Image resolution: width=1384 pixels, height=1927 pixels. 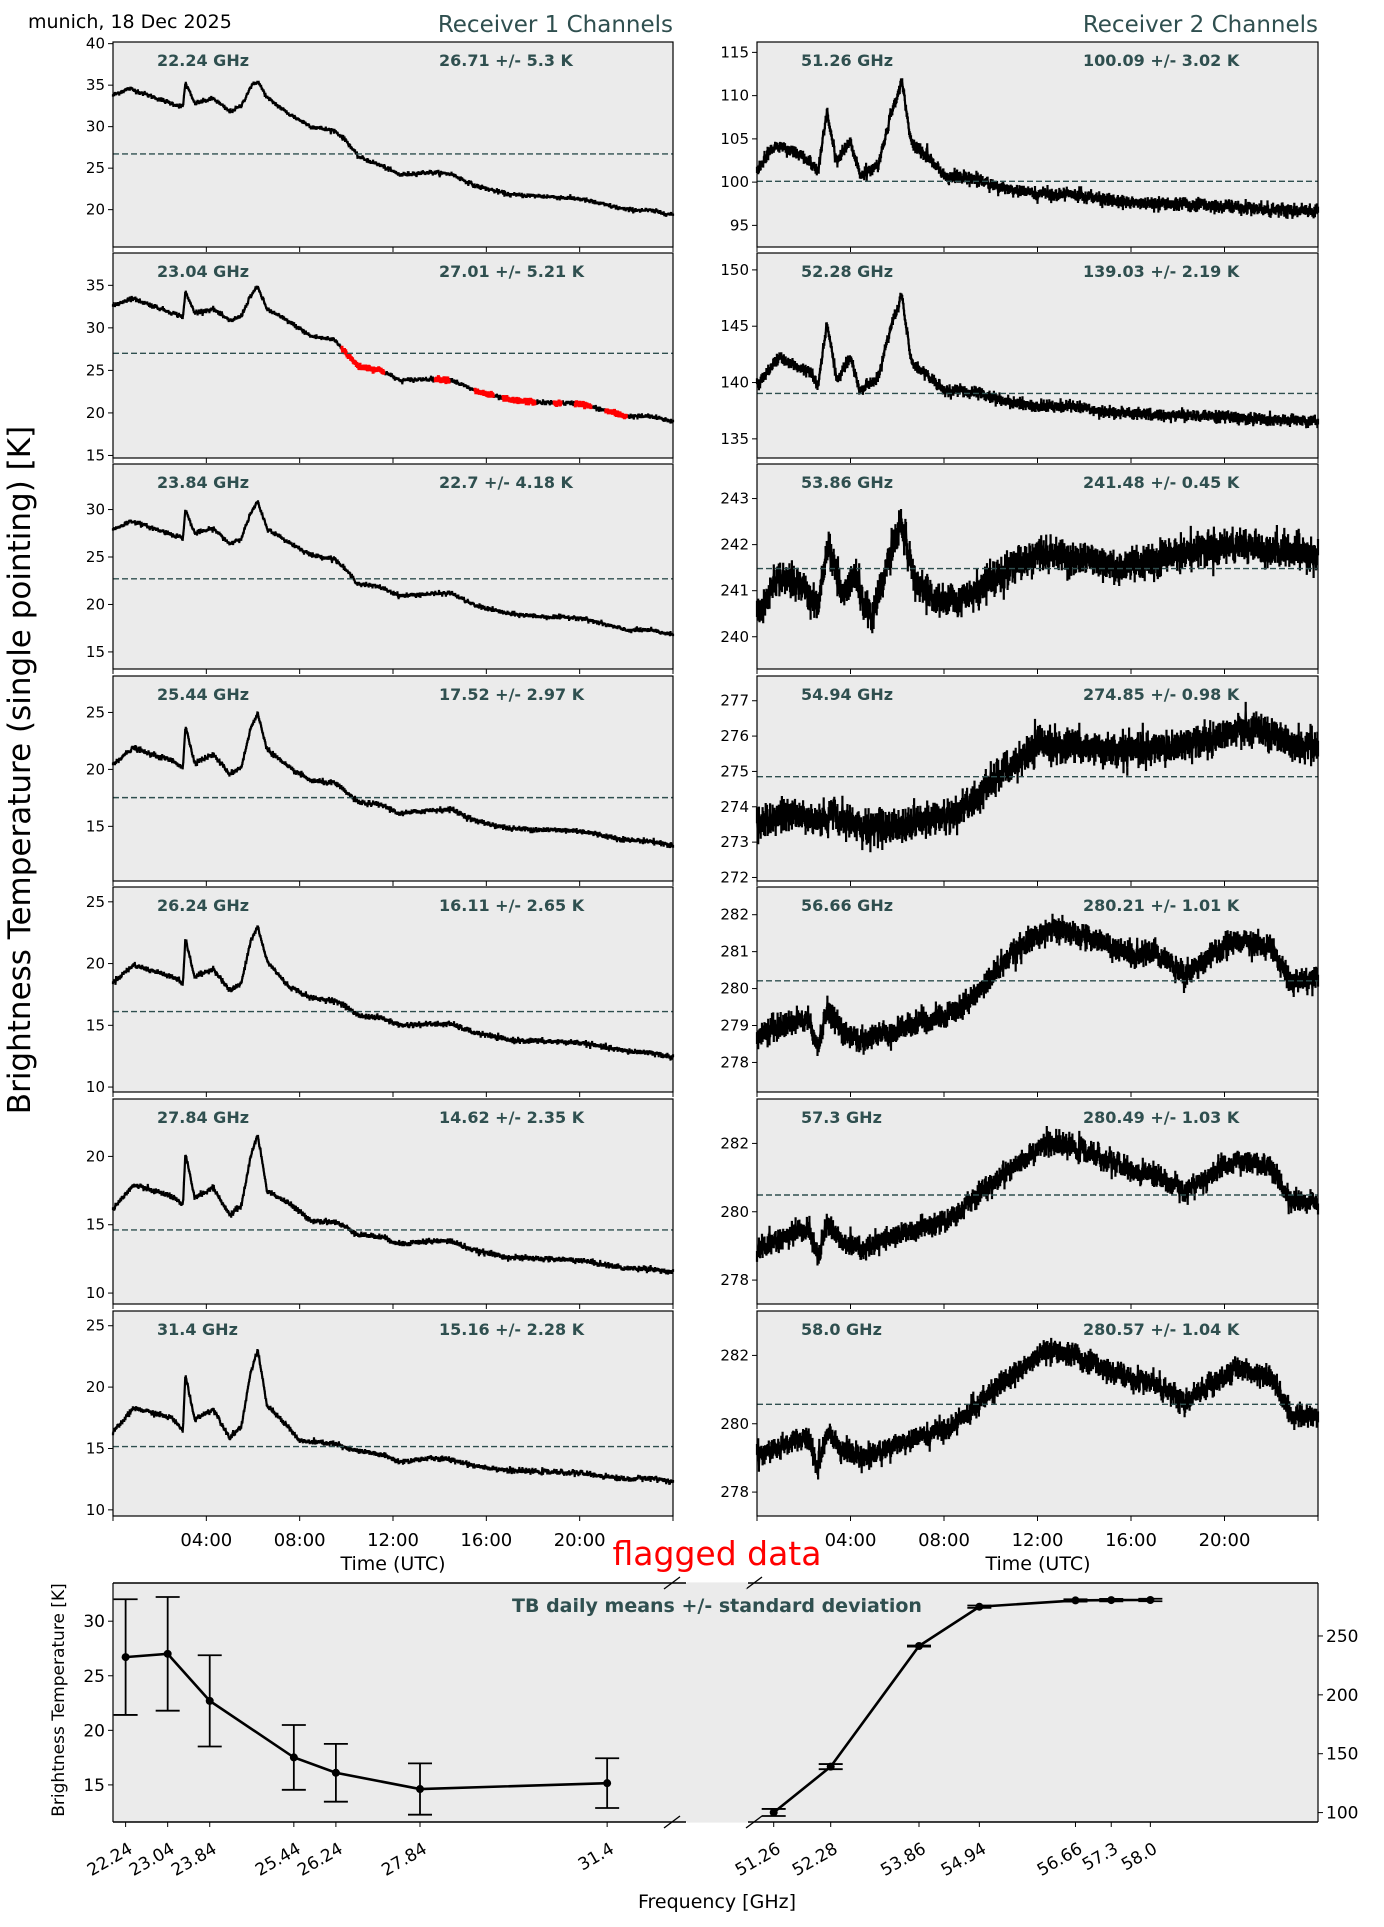 I want to click on time-axis-right: 04:00 08:00 12:00 16:00 20:00, so click(x=1038, y=1540).